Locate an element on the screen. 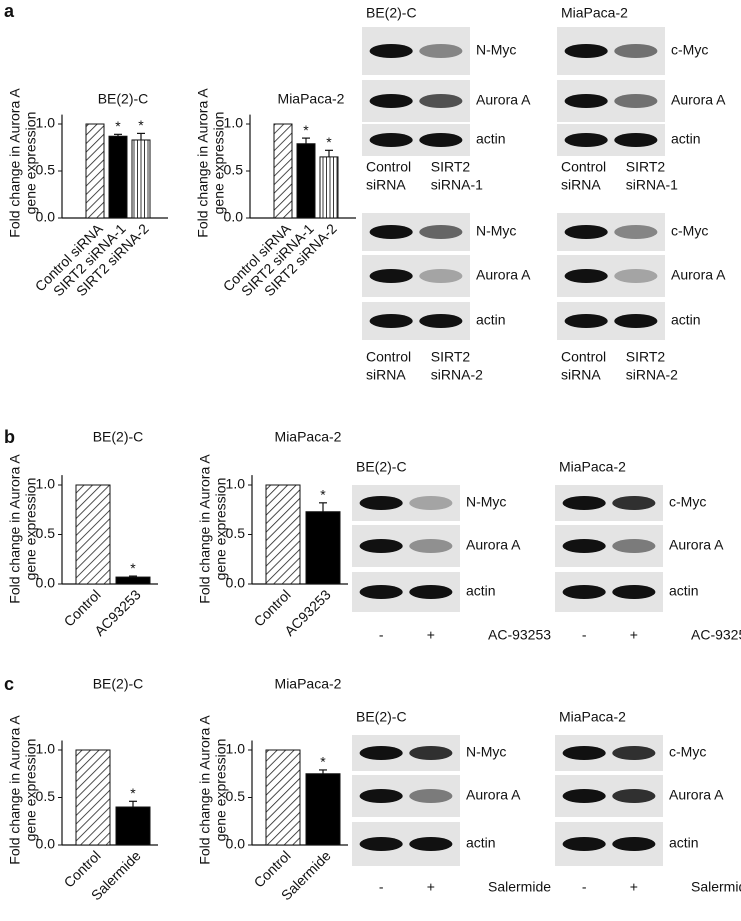  panel-label: c is located at coordinates (9, 684).